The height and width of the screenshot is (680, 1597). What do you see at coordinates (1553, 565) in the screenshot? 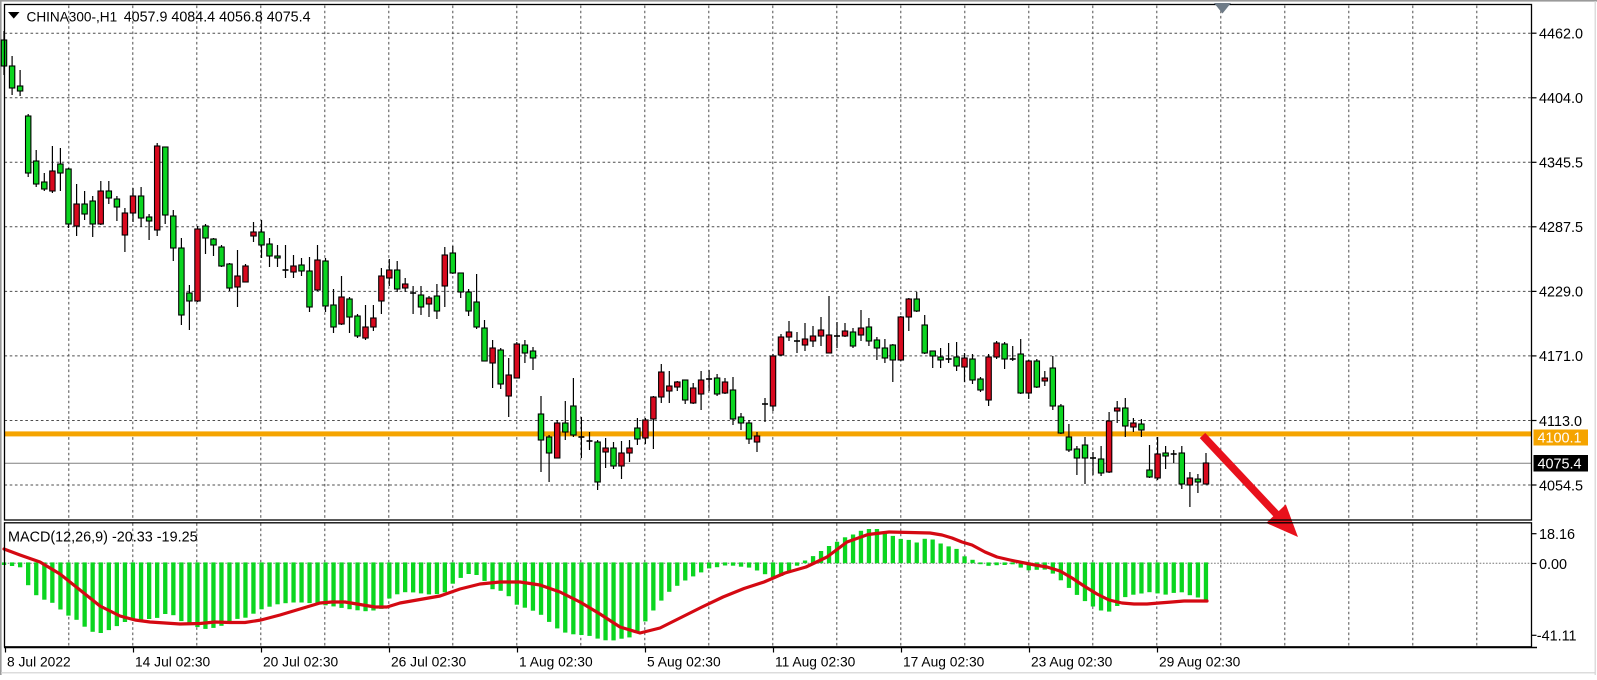
I see `svg-text: 0.00` at bounding box center [1553, 565].